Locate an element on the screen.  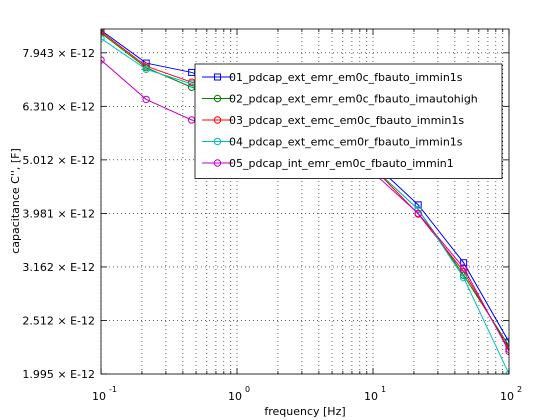
legend-label: 01_pdcap_ext_emr_em0c_fbauto_immin1s is located at coordinates (346, 77).